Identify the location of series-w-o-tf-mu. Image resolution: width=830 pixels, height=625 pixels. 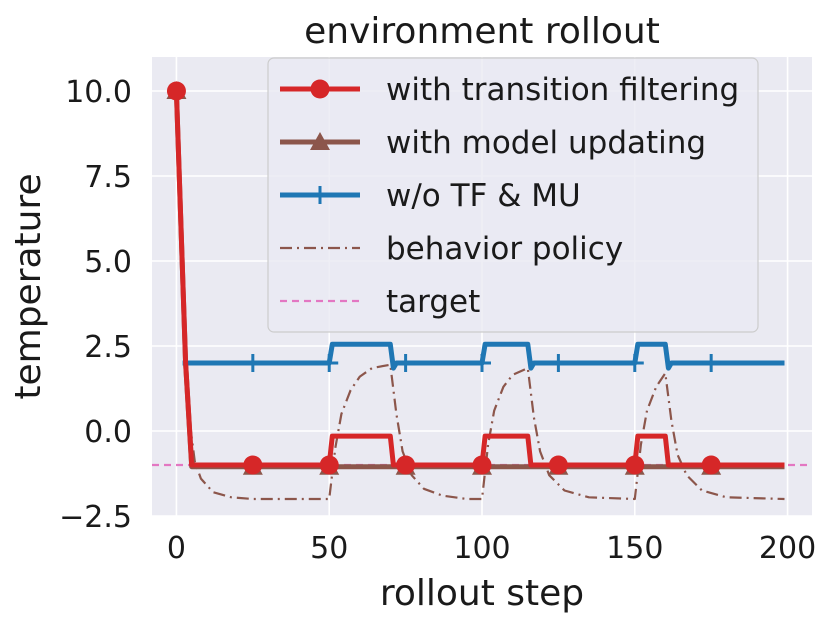
(483, 356).